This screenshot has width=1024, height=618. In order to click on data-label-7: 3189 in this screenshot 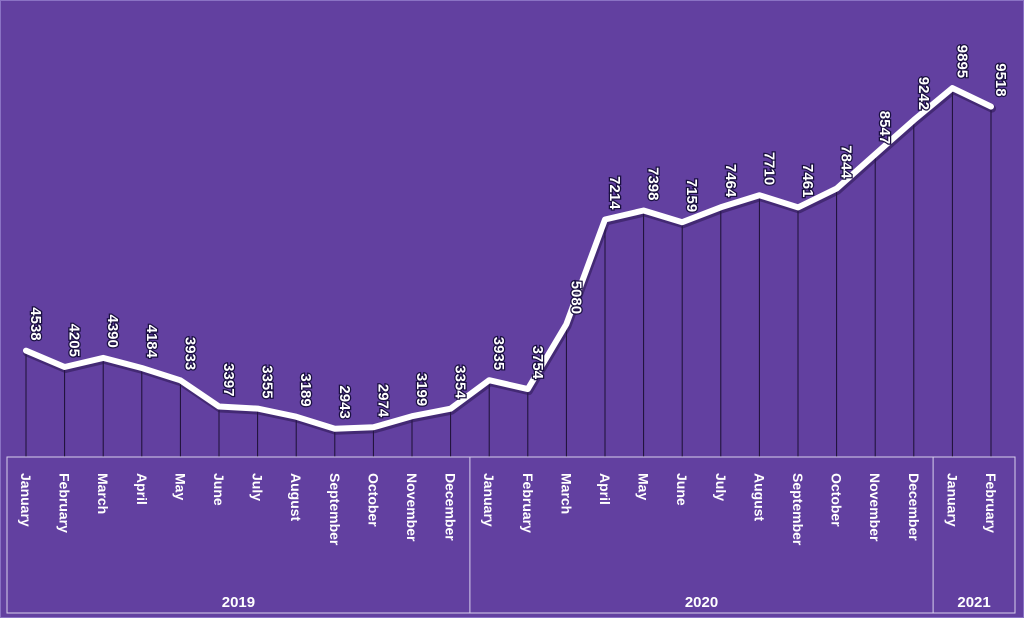, I will do `click(305, 389)`.